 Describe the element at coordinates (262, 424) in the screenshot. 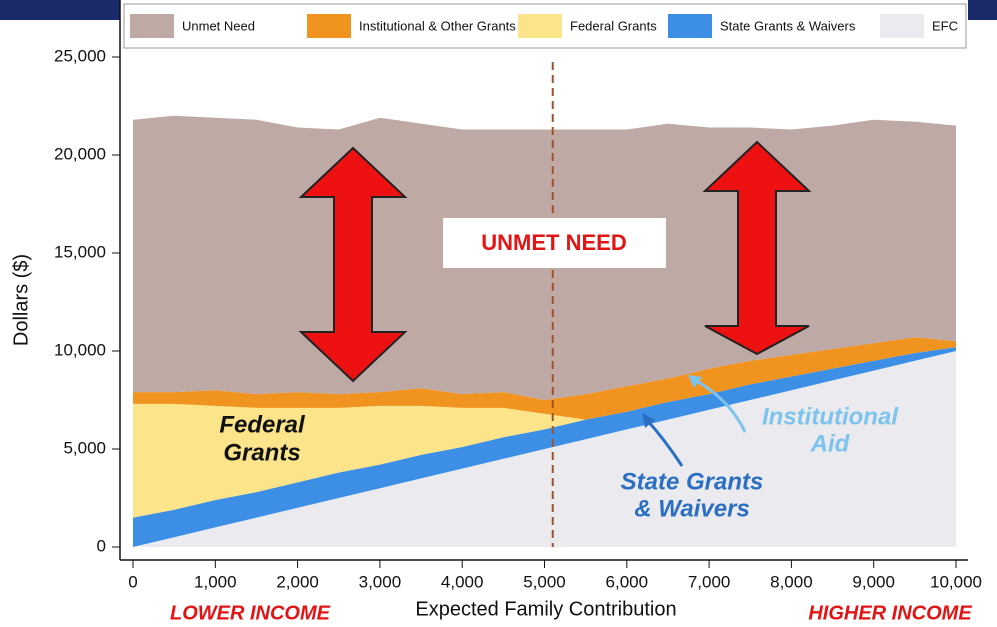

I see `annotation: Federal` at that location.